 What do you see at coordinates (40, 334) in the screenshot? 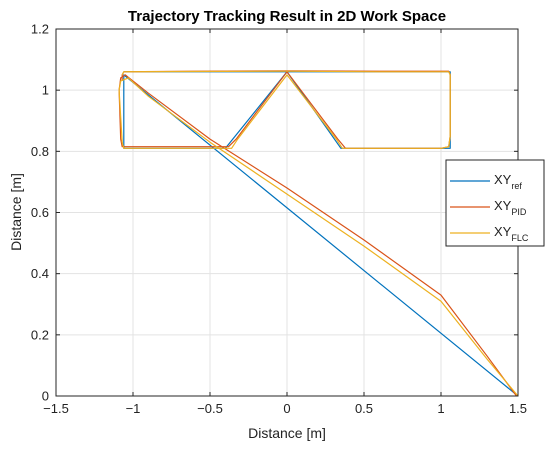
I see `y-tick-label: 0.2` at bounding box center [40, 334].